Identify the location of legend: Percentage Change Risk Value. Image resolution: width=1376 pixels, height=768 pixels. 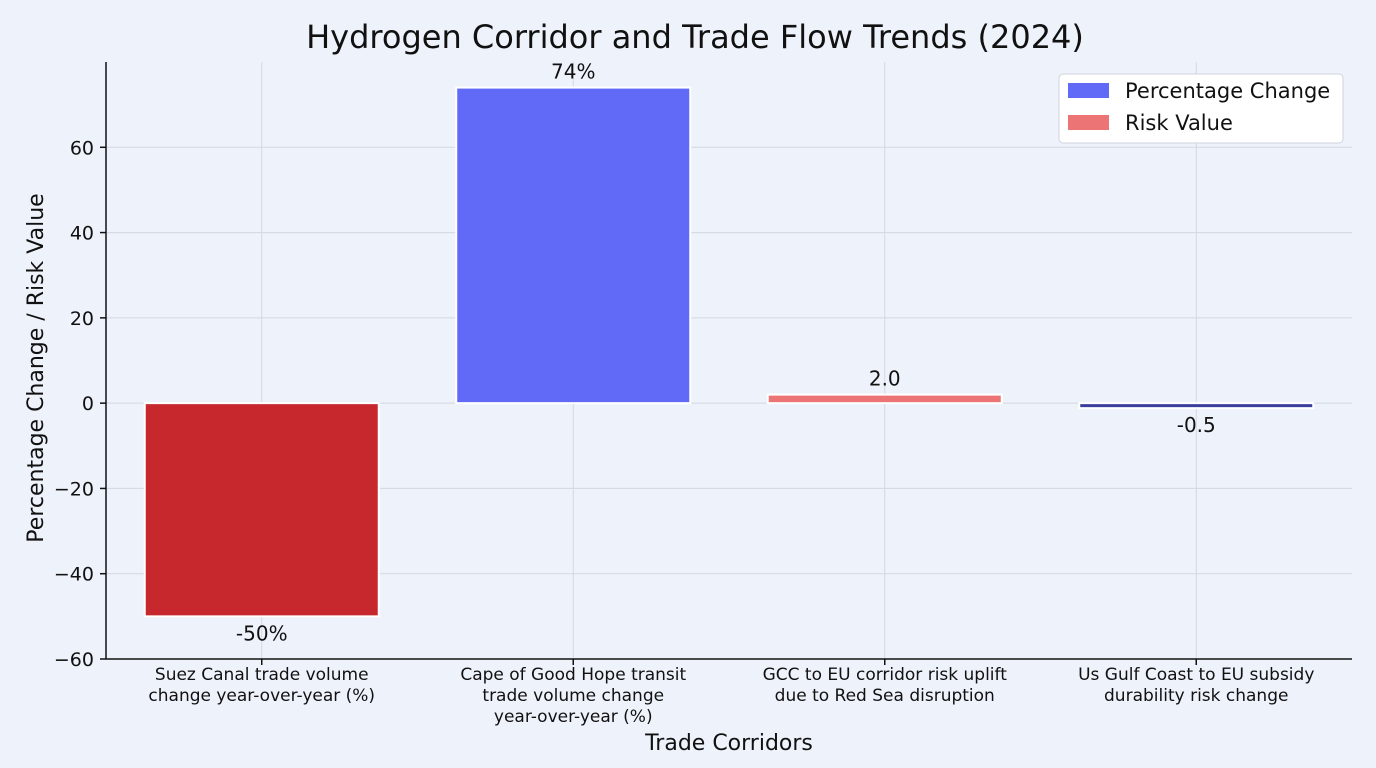
(1201, 108).